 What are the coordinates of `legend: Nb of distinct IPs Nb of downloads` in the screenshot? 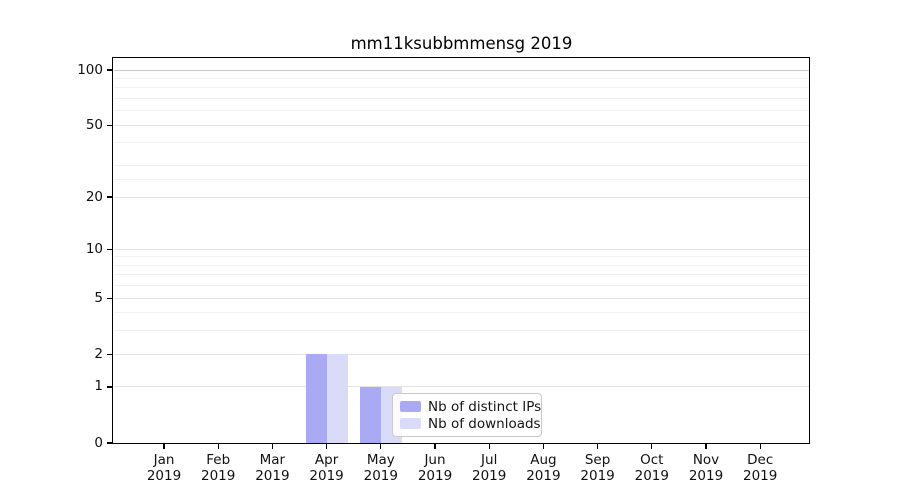 It's located at (467, 415).